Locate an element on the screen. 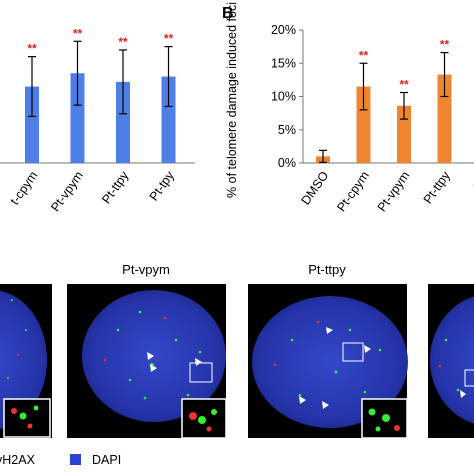 Image resolution: width=474 pixels, height=474 pixels. chart-a-bar-pt-tpy is located at coordinates (168, 119).